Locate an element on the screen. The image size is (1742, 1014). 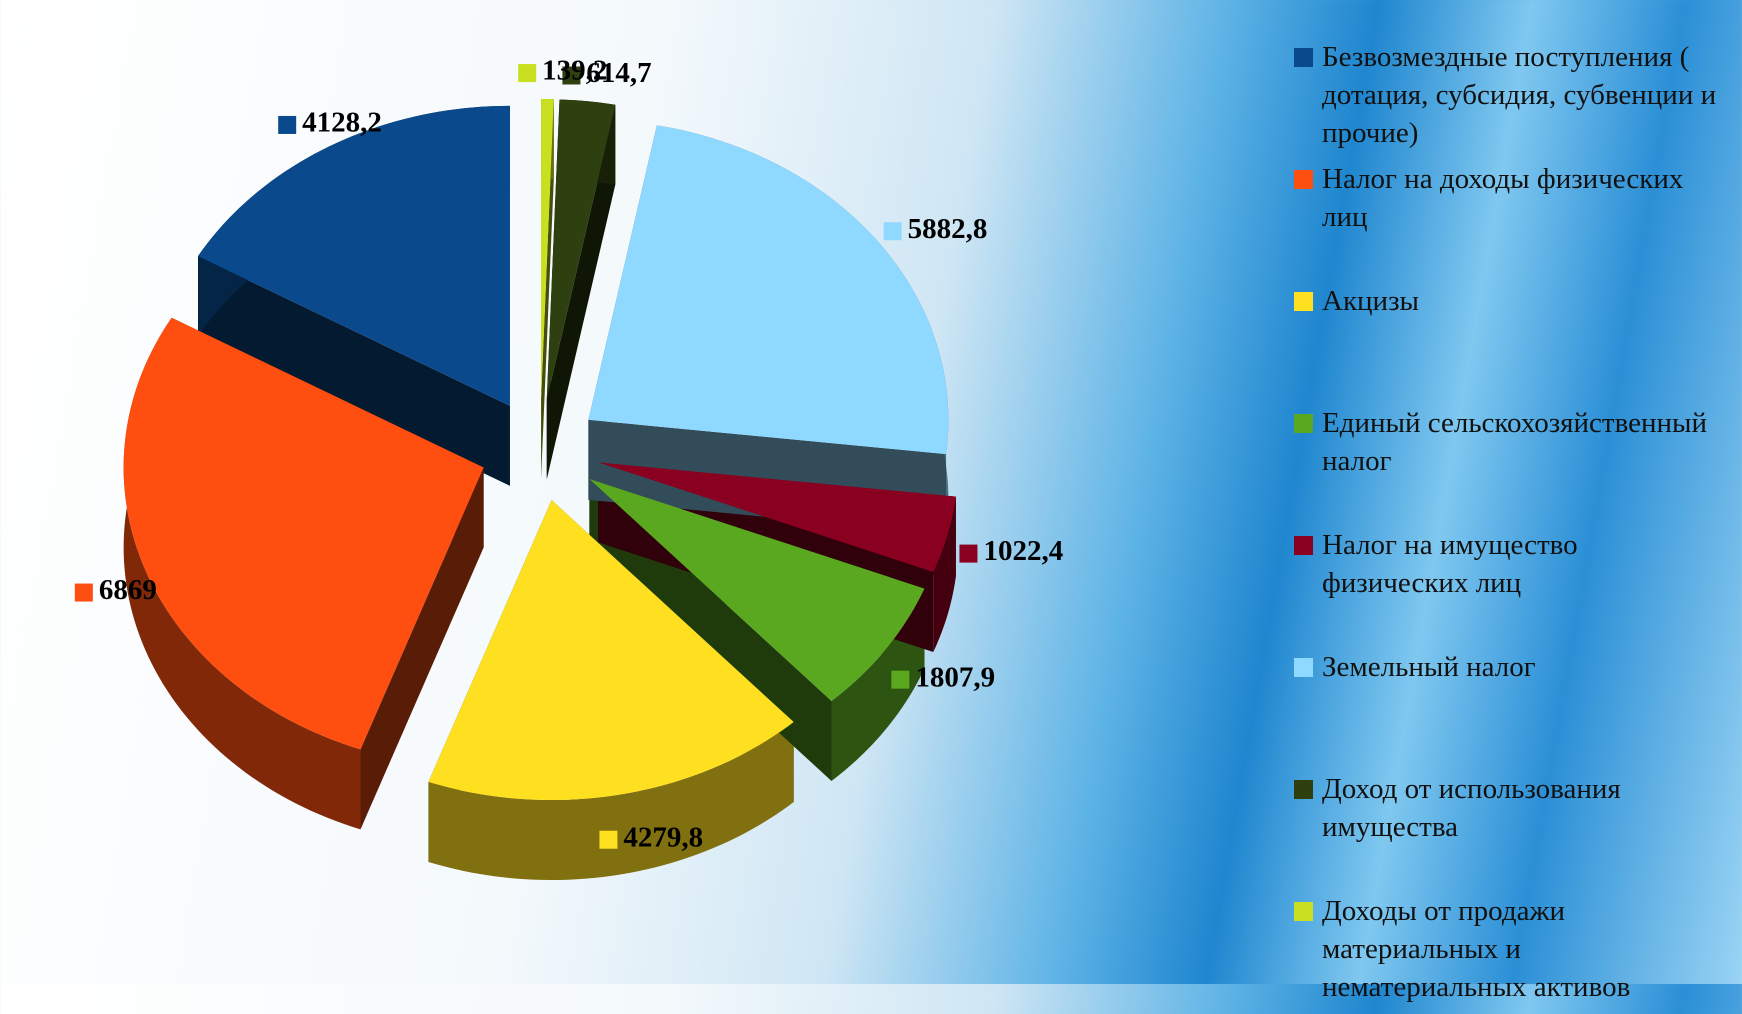
legend-item: Налог на имущество физических лиц is located at coordinates (1510, 587).